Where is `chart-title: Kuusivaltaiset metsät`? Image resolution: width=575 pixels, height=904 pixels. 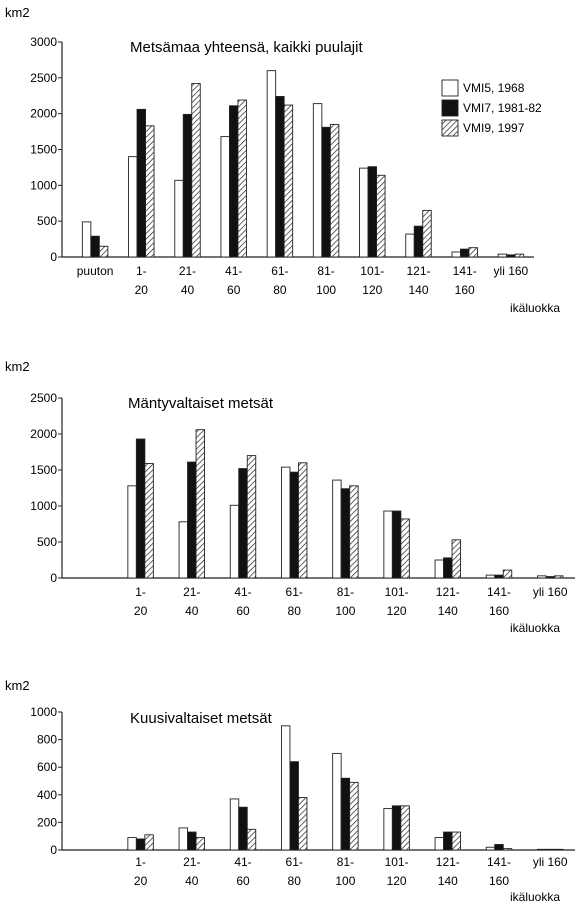 chart-title: Kuusivaltaiset metsät is located at coordinates (201, 718).